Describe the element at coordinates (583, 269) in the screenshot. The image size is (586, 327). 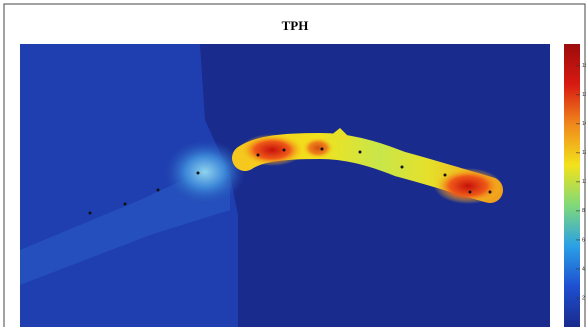
I see `colorbar-tick-label: 4` at that location.